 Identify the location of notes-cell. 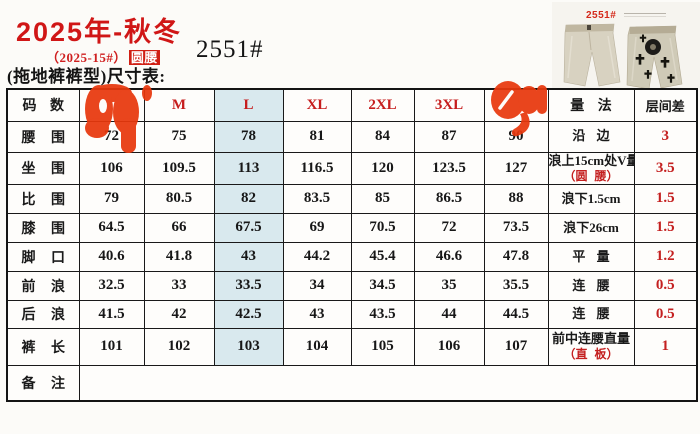
(388, 383).